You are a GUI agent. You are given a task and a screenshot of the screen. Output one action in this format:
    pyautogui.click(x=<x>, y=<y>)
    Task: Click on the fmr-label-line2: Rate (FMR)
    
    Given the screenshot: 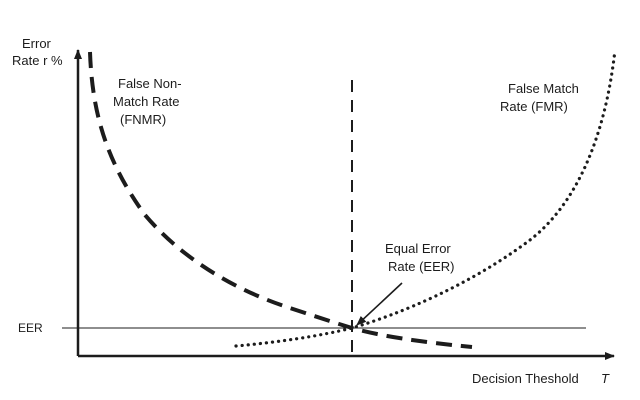 What is the action you would take?
    pyautogui.click(x=534, y=106)
    